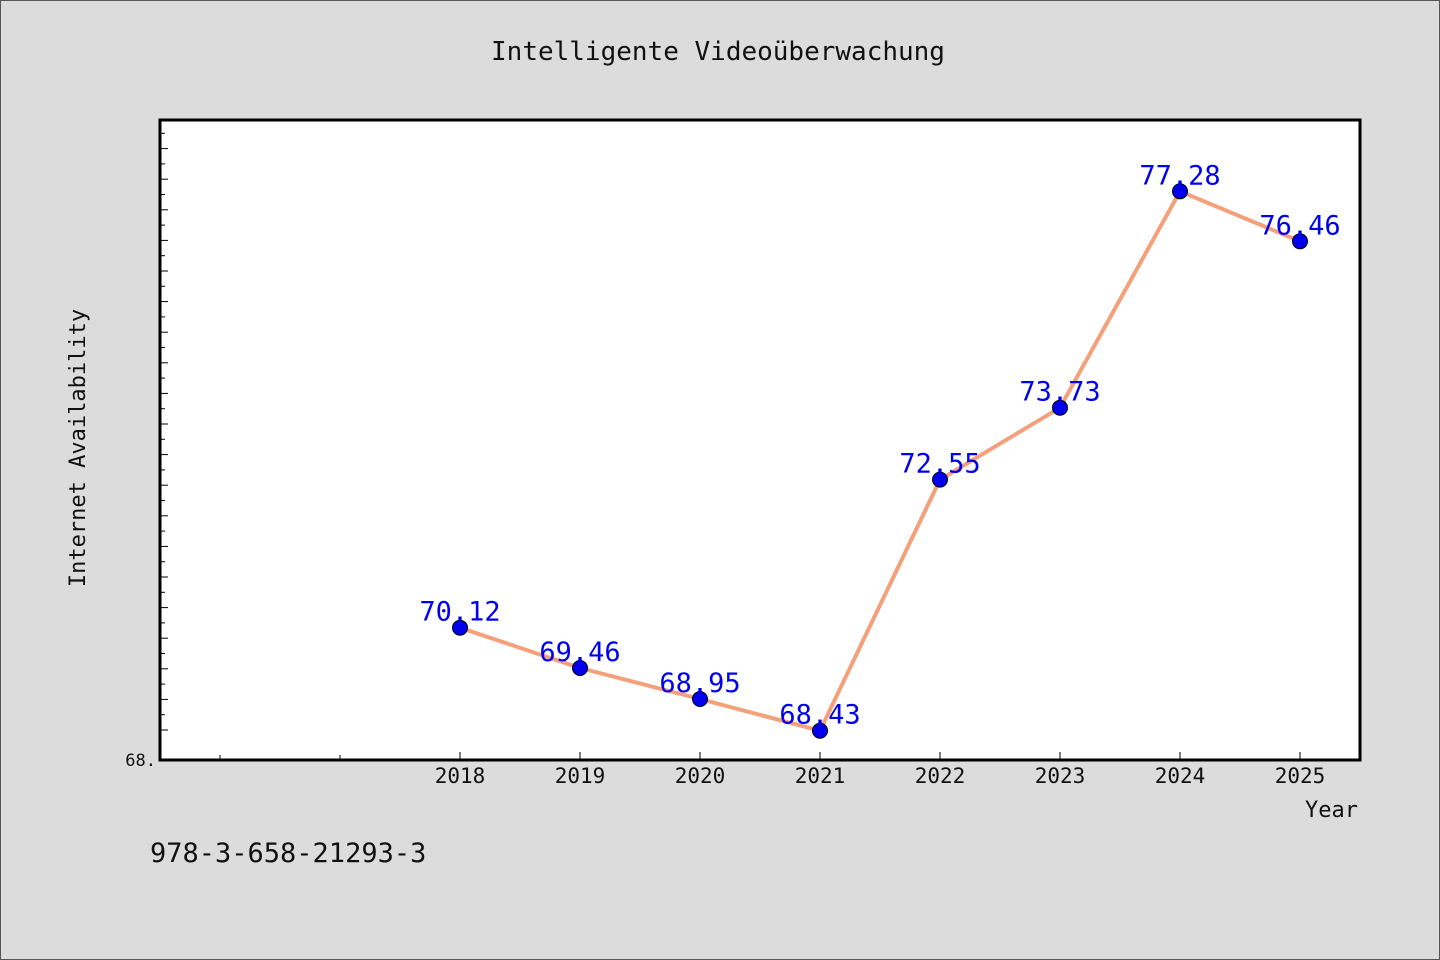 This screenshot has height=960, width=1440. Describe the element at coordinates (820, 776) in the screenshot. I see `x-tick-label: 2021` at that location.